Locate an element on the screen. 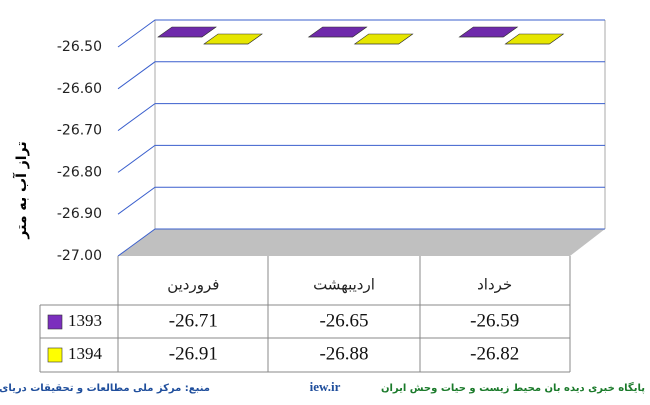 This screenshot has height=405, width=650. footer-site: iew.ir is located at coordinates (325, 386).